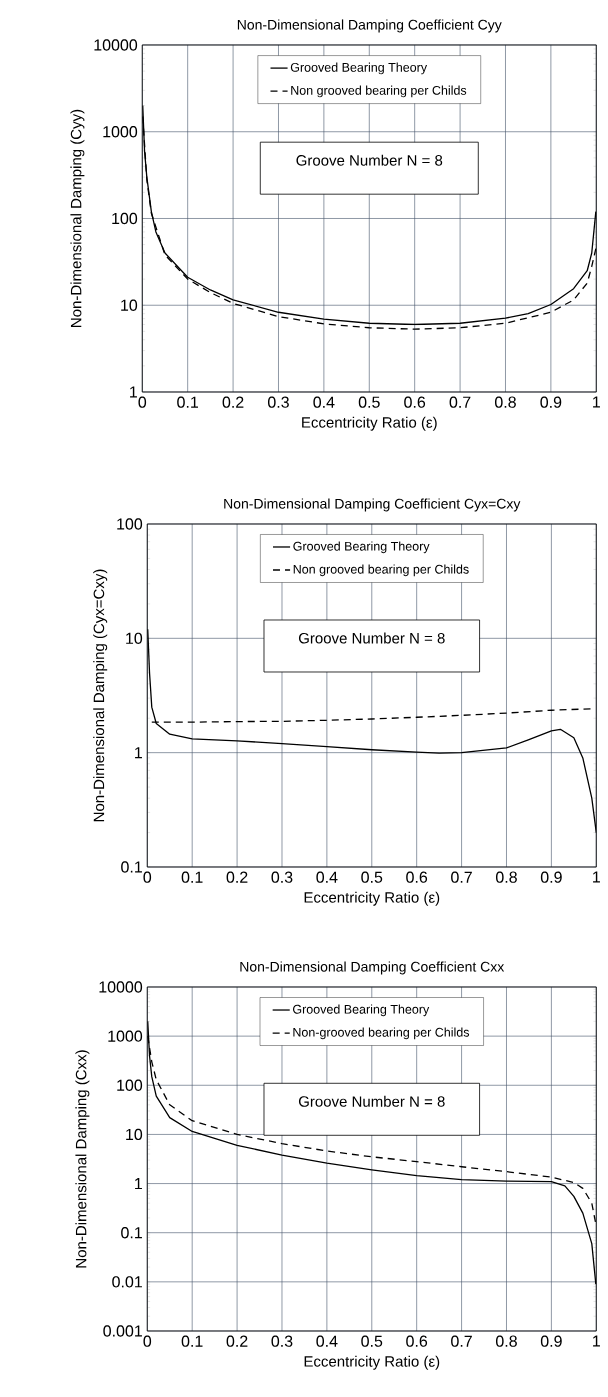  What do you see at coordinates (372, 505) in the screenshot?
I see `chart-title: Non-Dimensional Damping Coefficient Cyx=Cxy` at bounding box center [372, 505].